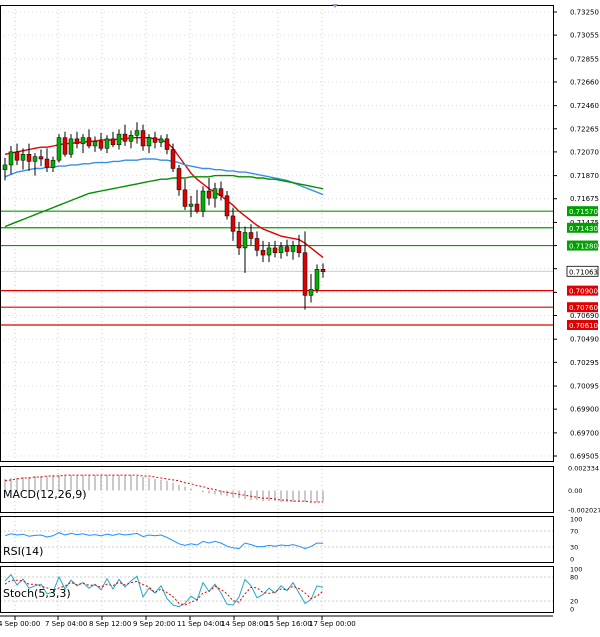 This screenshot has height=637, width=600. Describe the element at coordinates (584, 387) in the screenshot. I see `y-tick-label: 0.70095` at that location.